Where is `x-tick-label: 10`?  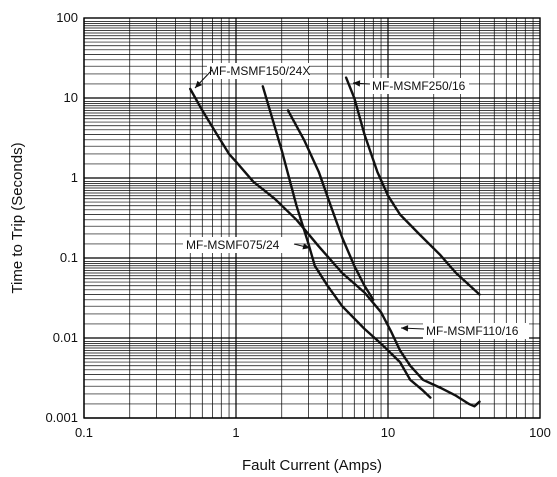
x-tick-label: 10 is located at coordinates (388, 432).